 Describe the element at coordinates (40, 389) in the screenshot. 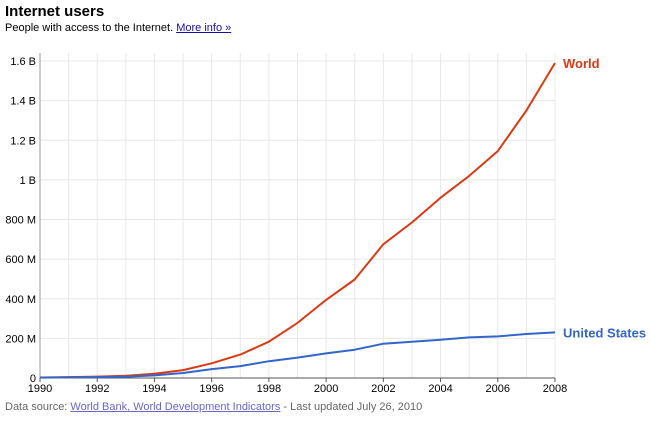

I see `x-tick-label: 1990` at that location.